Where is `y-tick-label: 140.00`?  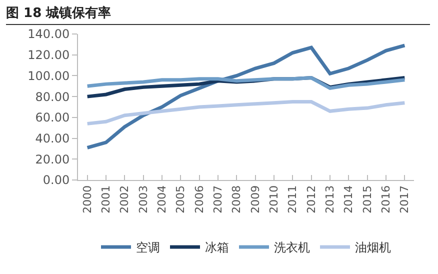
y-tick-label: 140.00 is located at coordinates (49, 34).